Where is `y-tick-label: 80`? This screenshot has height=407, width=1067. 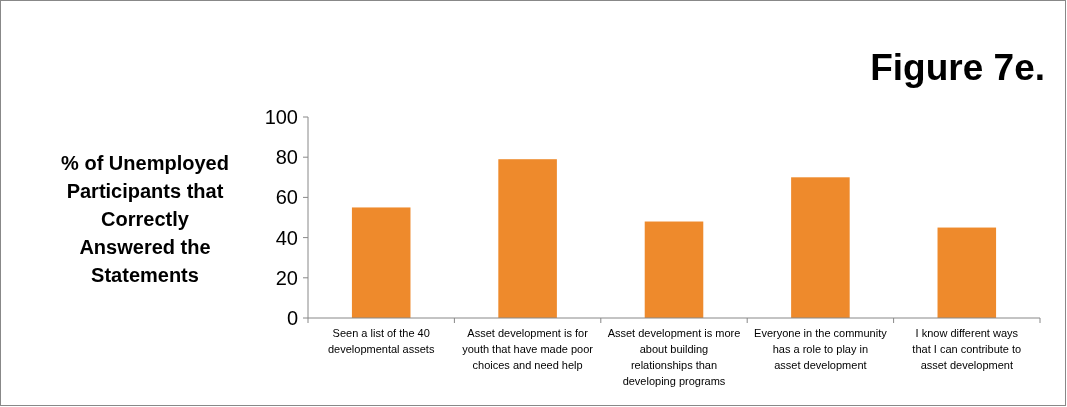
y-tick-label: 80 is located at coordinates (286, 157).